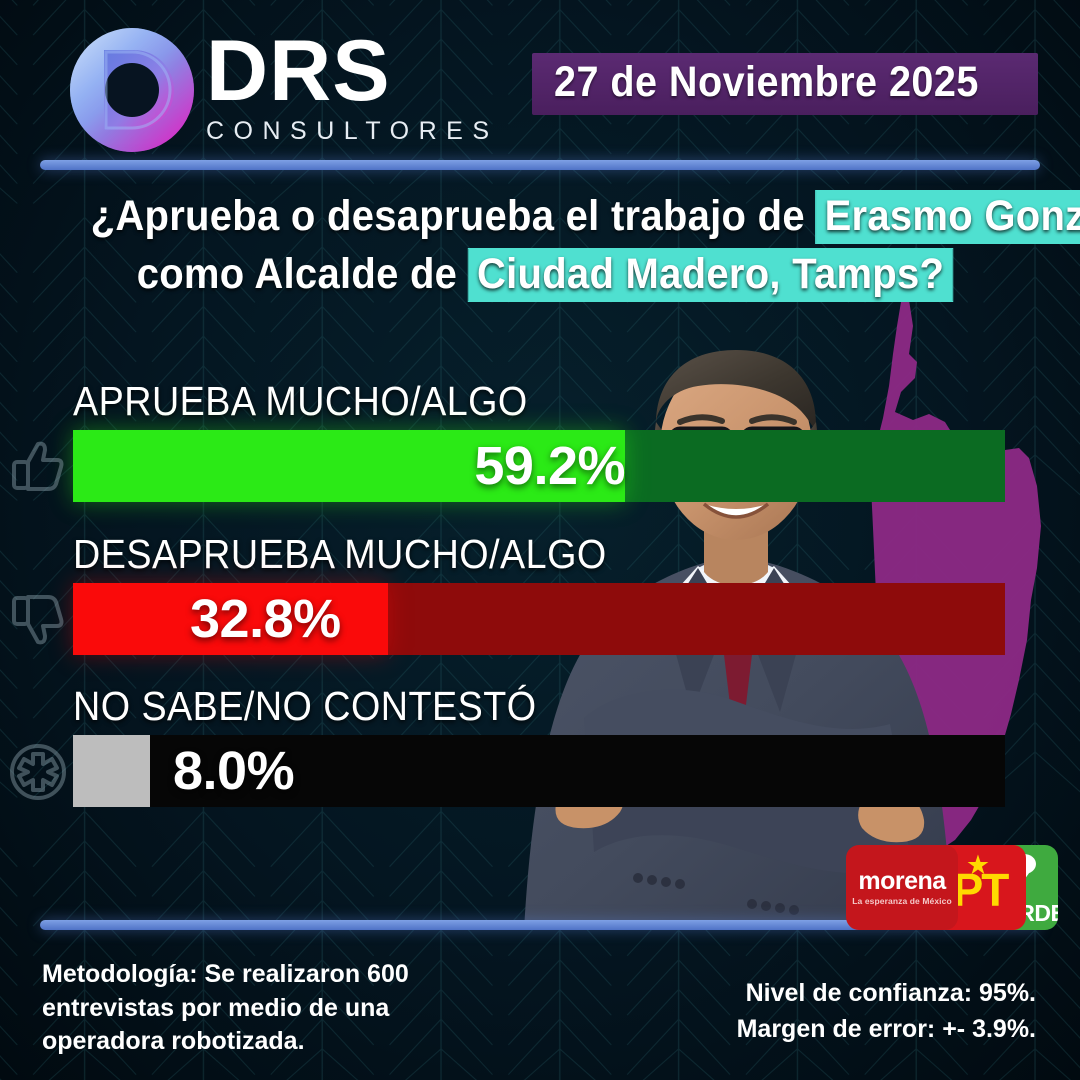  What do you see at coordinates (38, 466) in the screenshot?
I see `thumbs-up-icon` at bounding box center [38, 466].